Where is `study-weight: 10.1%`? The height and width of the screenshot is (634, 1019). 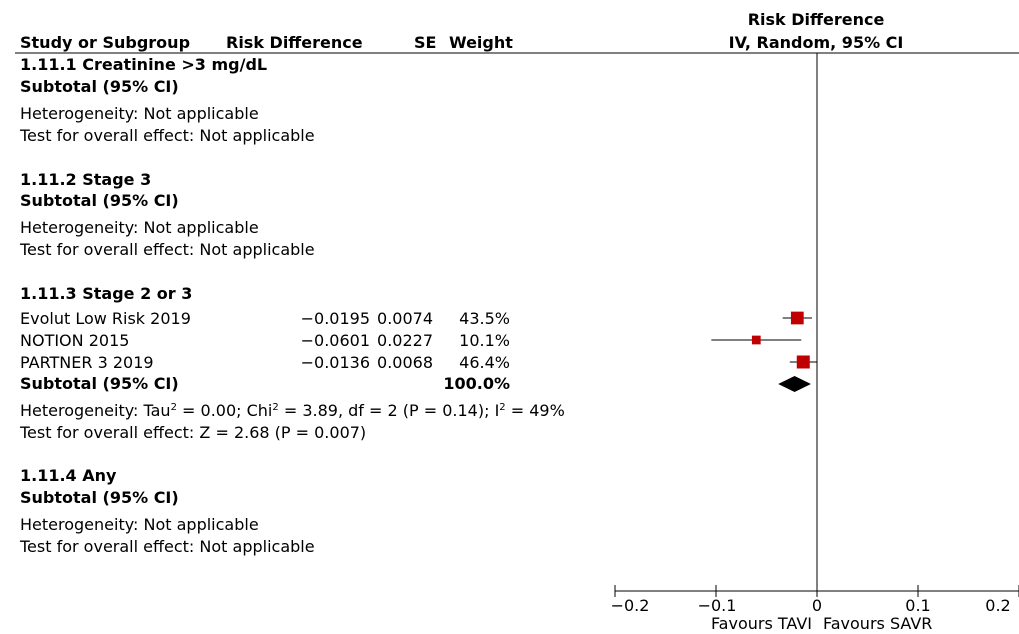
study-weight: 10.1% is located at coordinates (484, 340).